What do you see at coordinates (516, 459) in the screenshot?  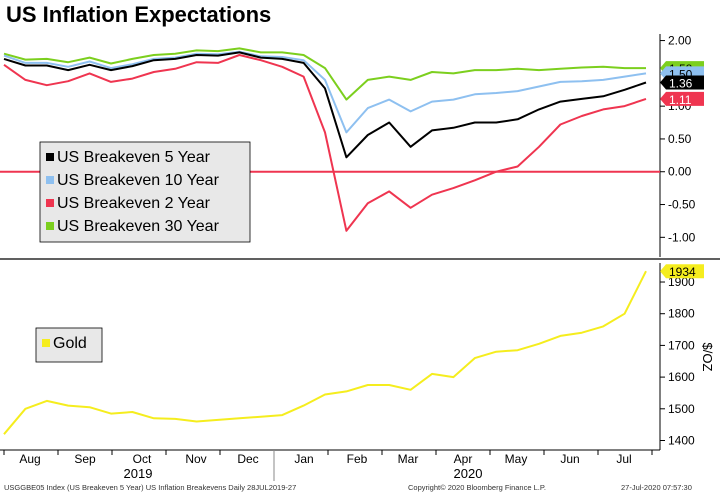 I see `x-tick-label-may: May` at bounding box center [516, 459].